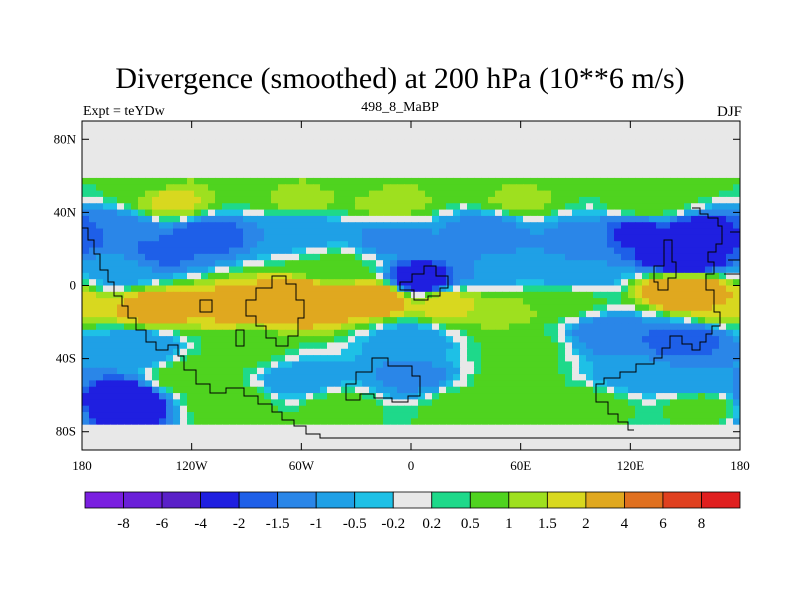 The height and width of the screenshot is (600, 800). Describe the element at coordinates (625, 524) in the screenshot. I see `colorbar-label: 4` at that location.